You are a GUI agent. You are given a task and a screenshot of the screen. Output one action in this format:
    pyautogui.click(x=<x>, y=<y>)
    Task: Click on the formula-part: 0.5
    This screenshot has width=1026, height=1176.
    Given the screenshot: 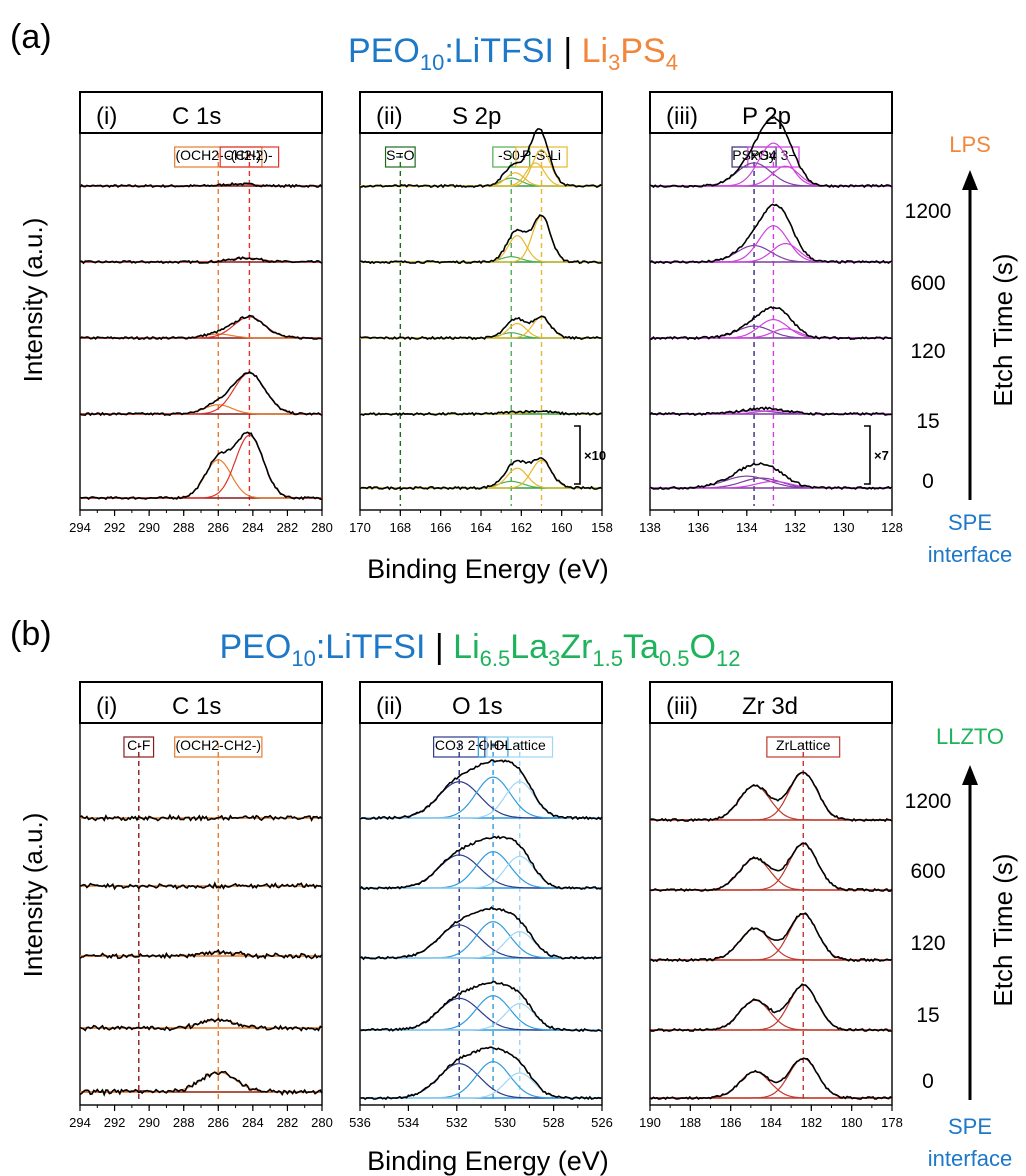 What is the action you would take?
    pyautogui.click(x=674, y=658)
    